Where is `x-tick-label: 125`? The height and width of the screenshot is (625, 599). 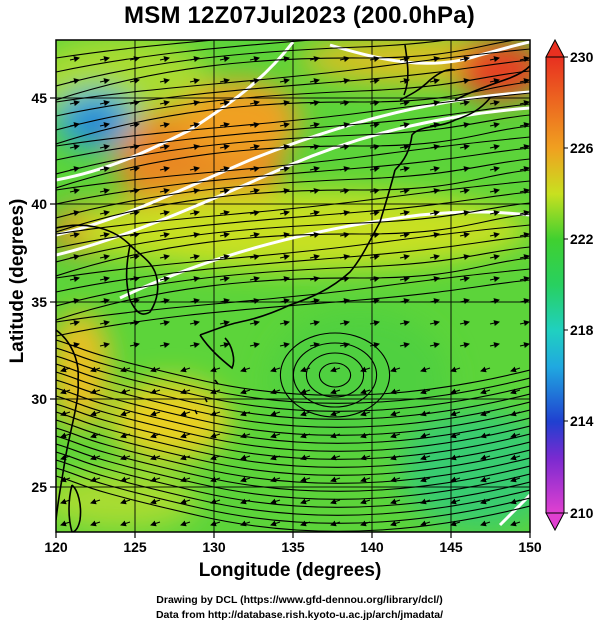
x-tick-label: 125 is located at coordinates (135, 547).